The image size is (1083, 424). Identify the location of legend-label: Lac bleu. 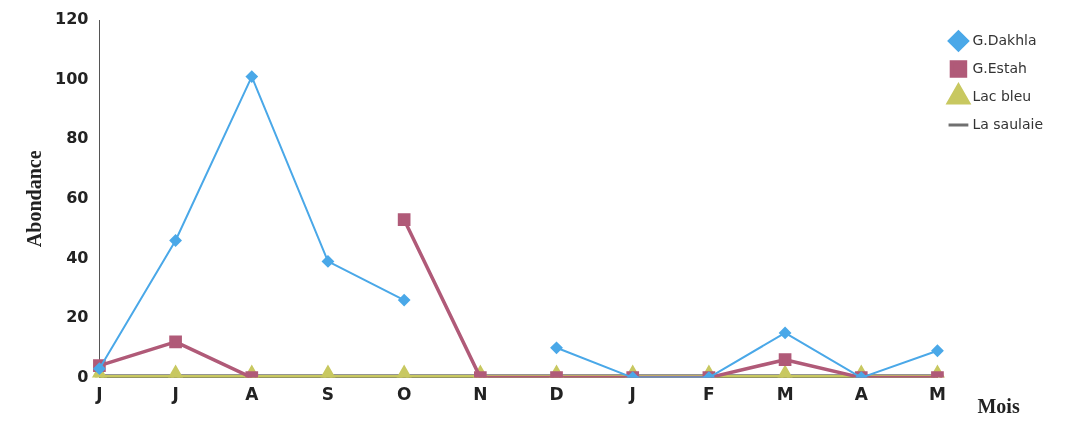
(1002, 95).